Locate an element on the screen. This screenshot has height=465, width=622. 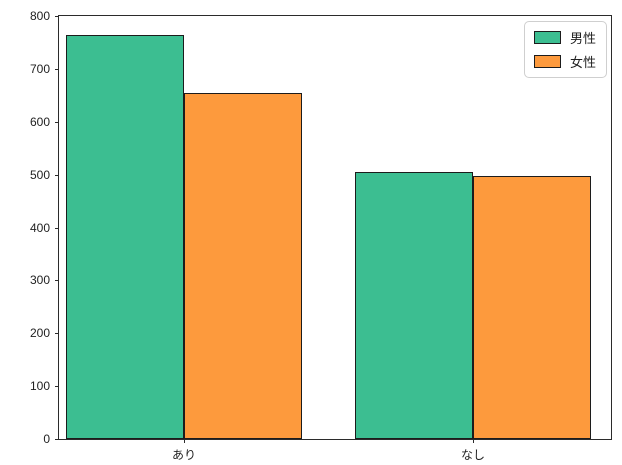
y-tick-label: 500 is located at coordinates (39, 174).